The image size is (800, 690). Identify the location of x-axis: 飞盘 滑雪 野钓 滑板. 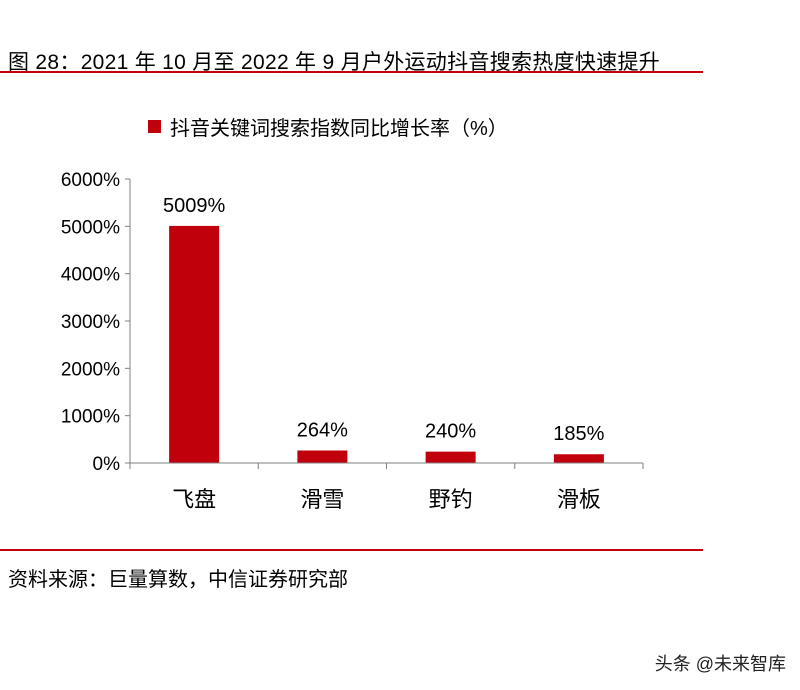
(386, 487).